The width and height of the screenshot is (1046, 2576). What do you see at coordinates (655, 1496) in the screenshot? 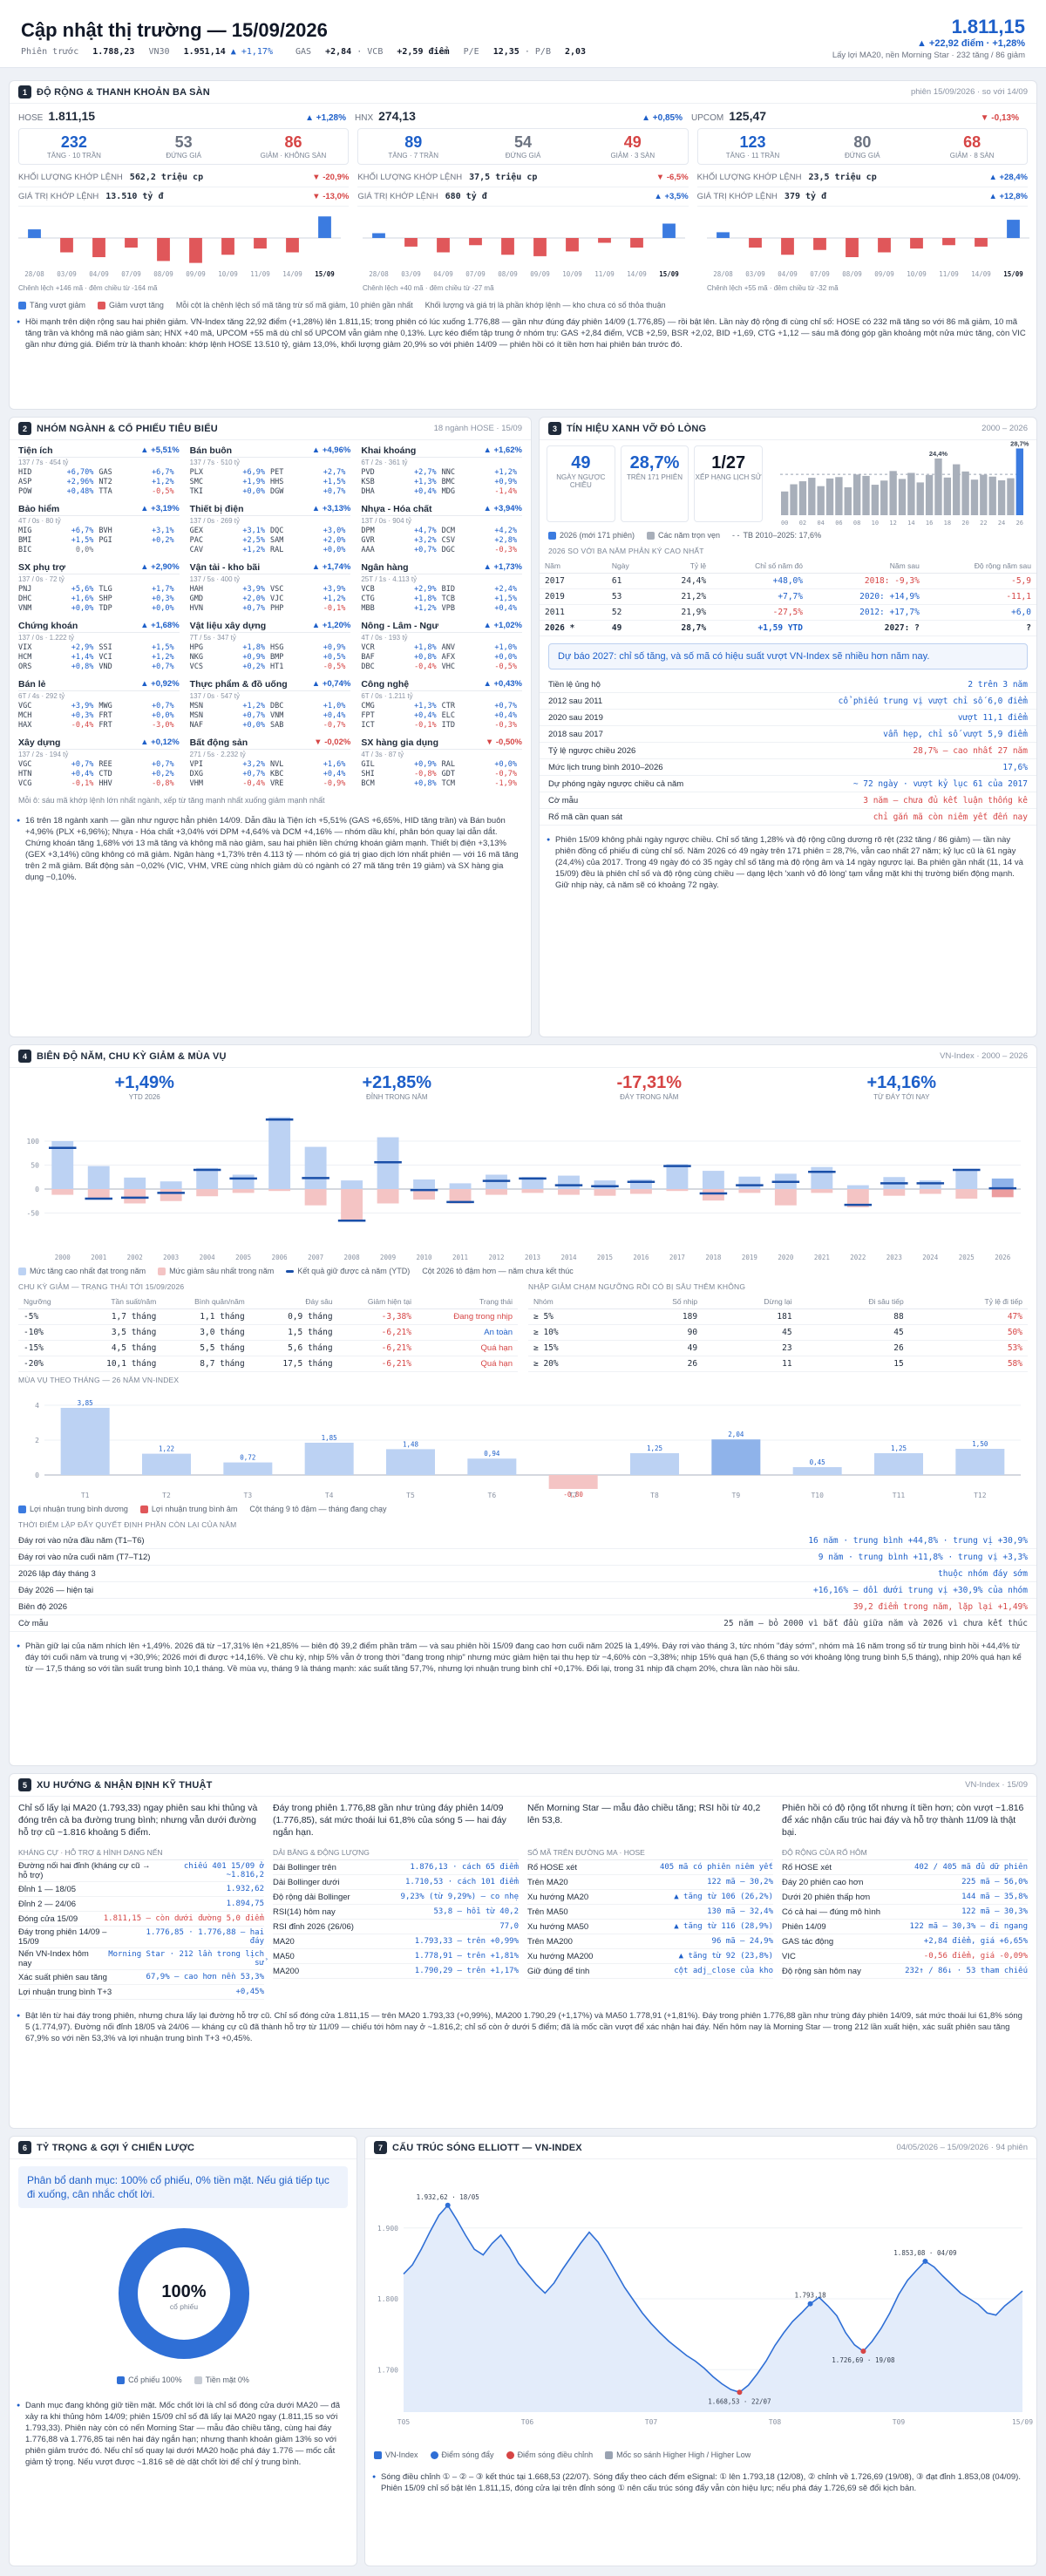
I see `x-tick-label: T8` at bounding box center [655, 1496].